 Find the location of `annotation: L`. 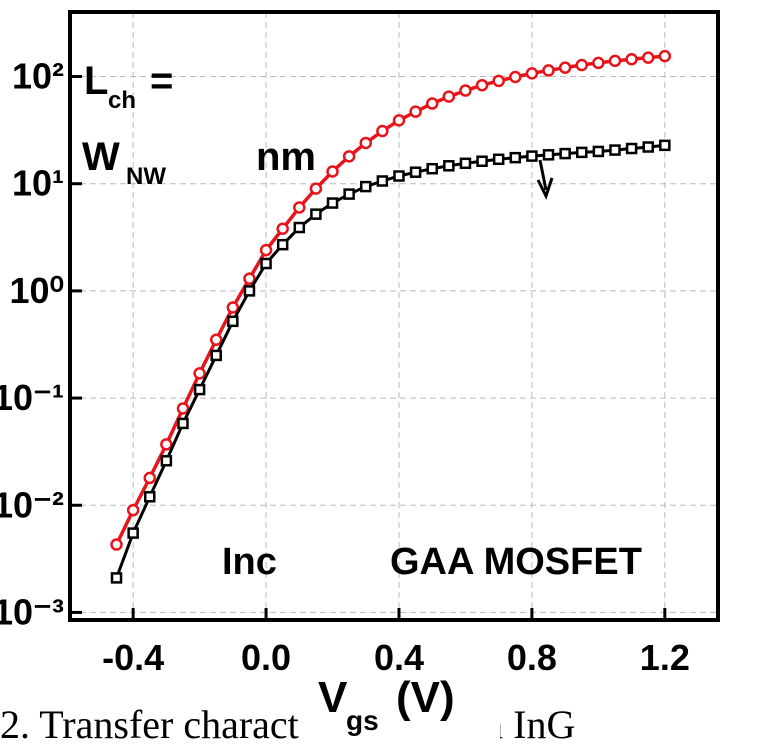

annotation: L is located at coordinates (96, 81).